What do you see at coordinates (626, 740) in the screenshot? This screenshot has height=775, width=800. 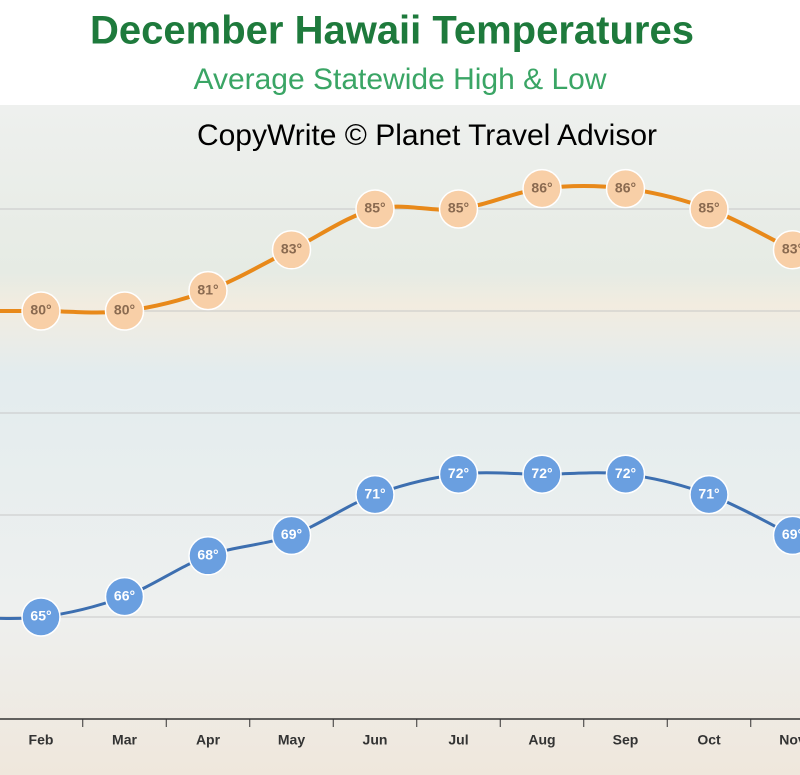 I see `x-tick-label: Sep` at bounding box center [626, 740].